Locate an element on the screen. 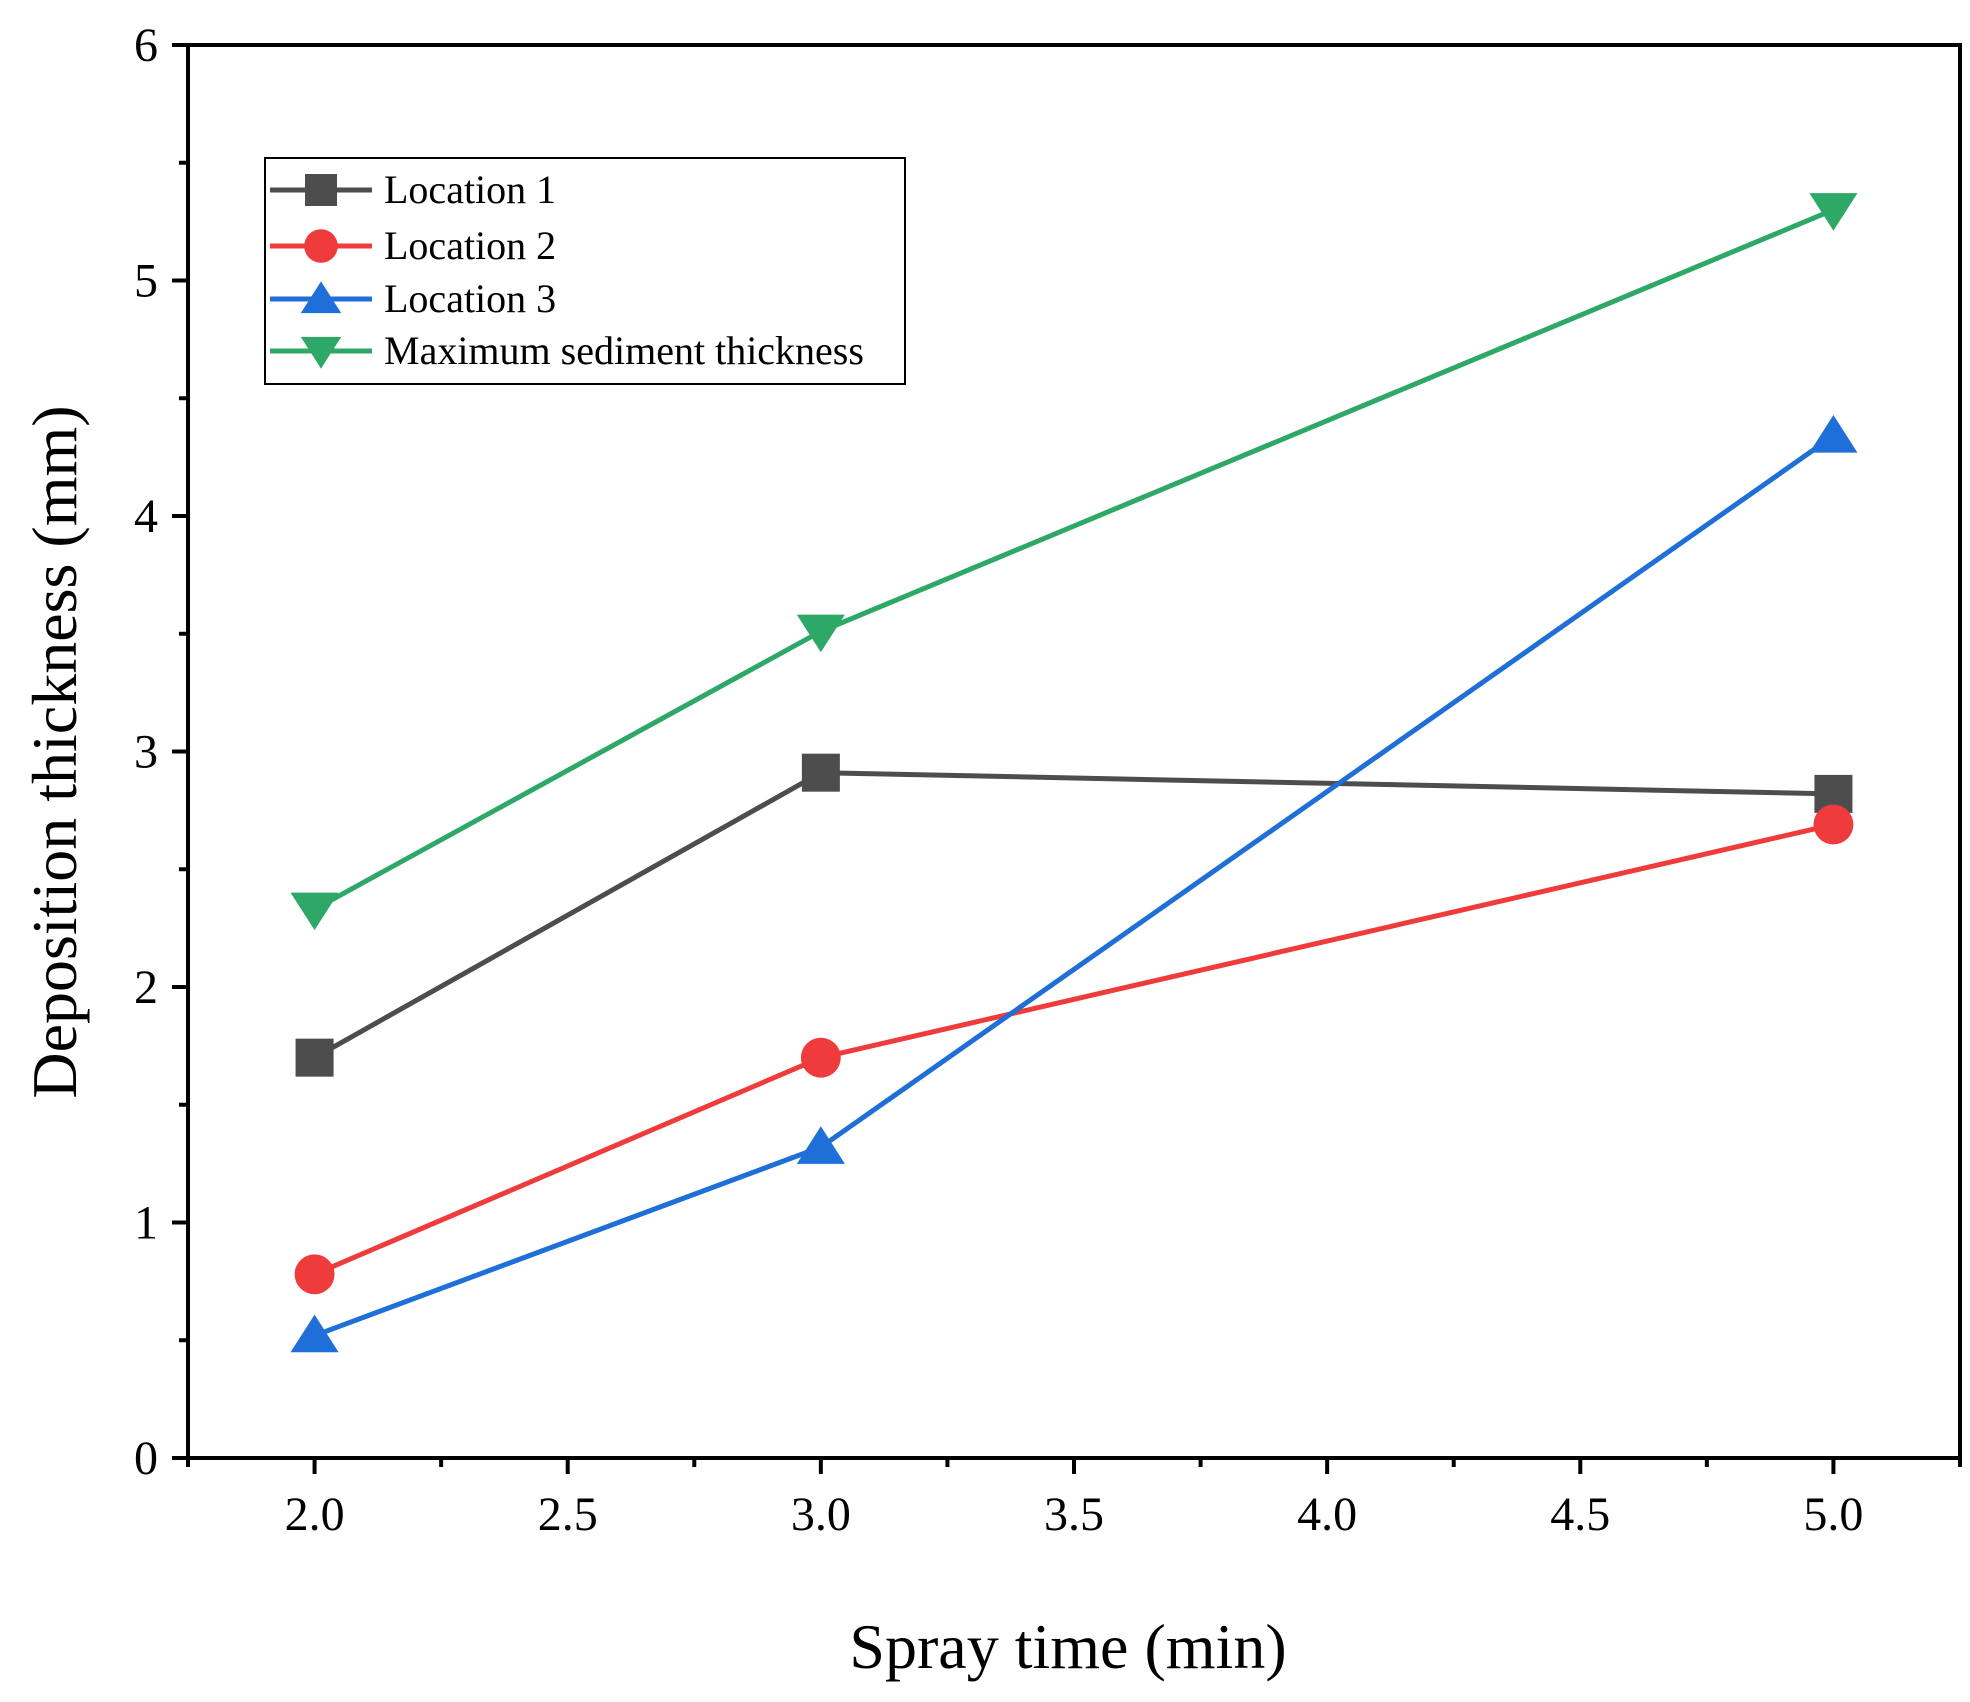  y-tick-label: 3 is located at coordinates (146, 752).